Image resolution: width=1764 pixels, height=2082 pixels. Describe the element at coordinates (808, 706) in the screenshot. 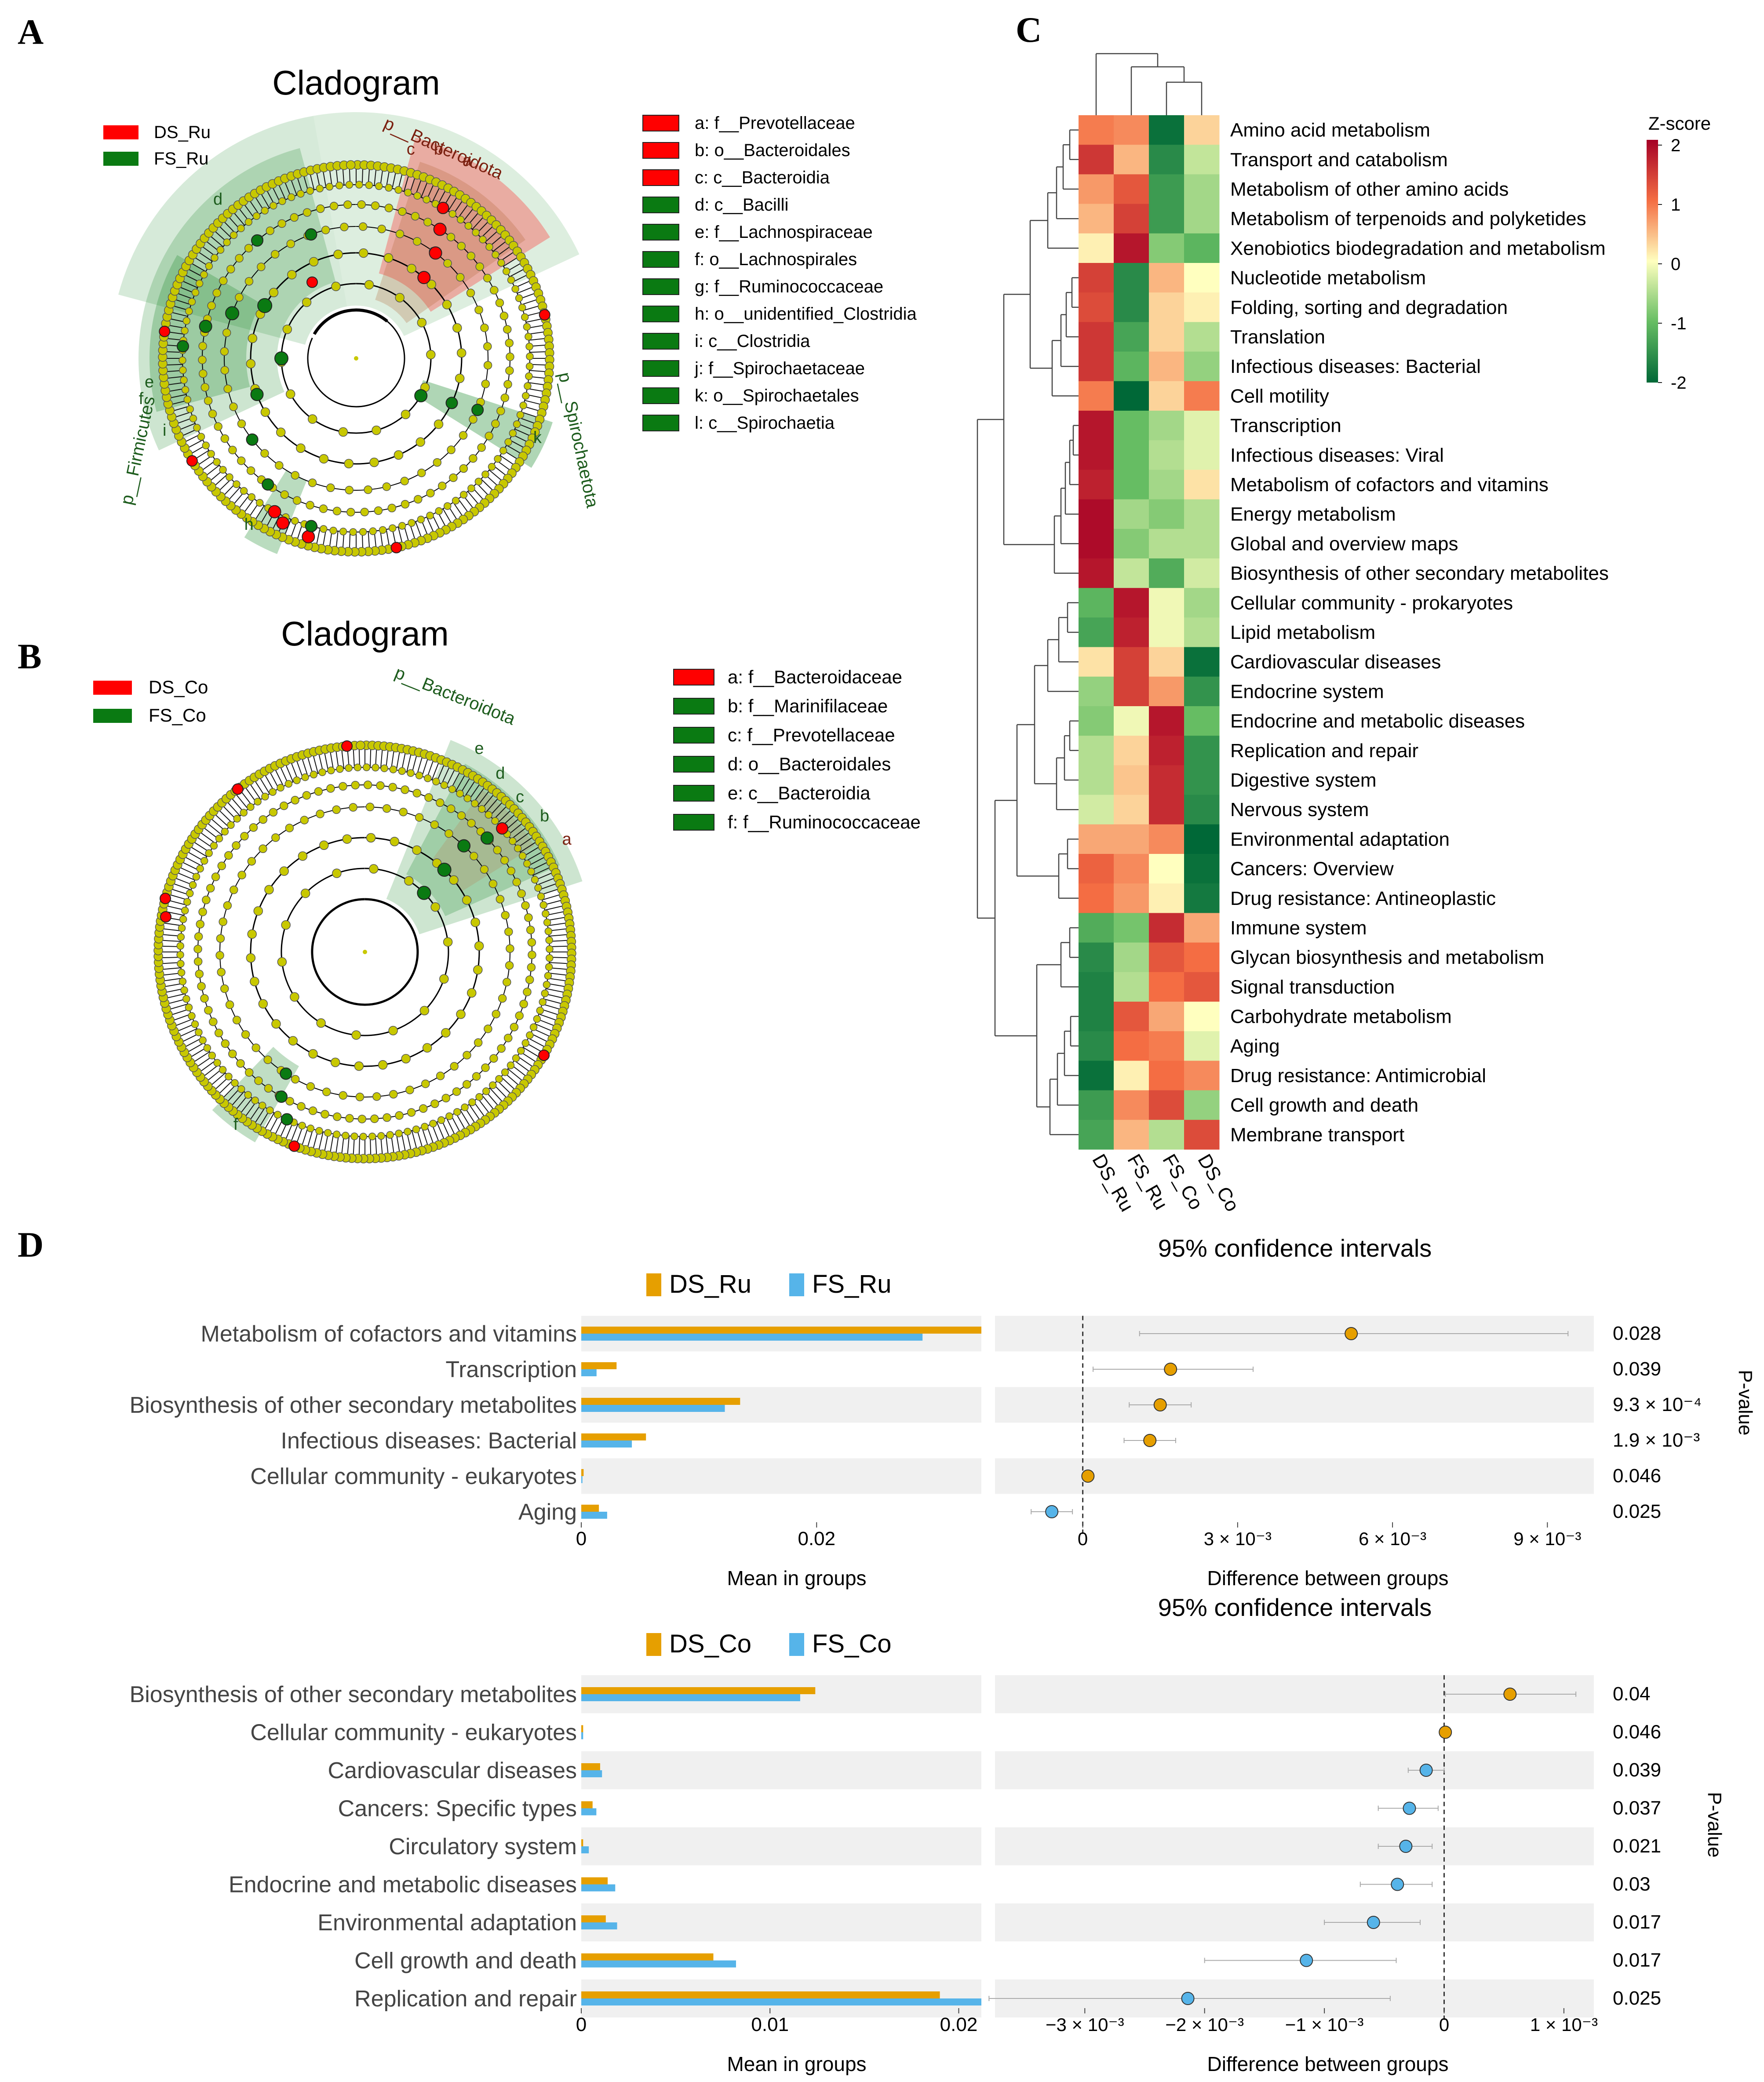

I see `key-label: b: f__Marinifilaceae` at that location.